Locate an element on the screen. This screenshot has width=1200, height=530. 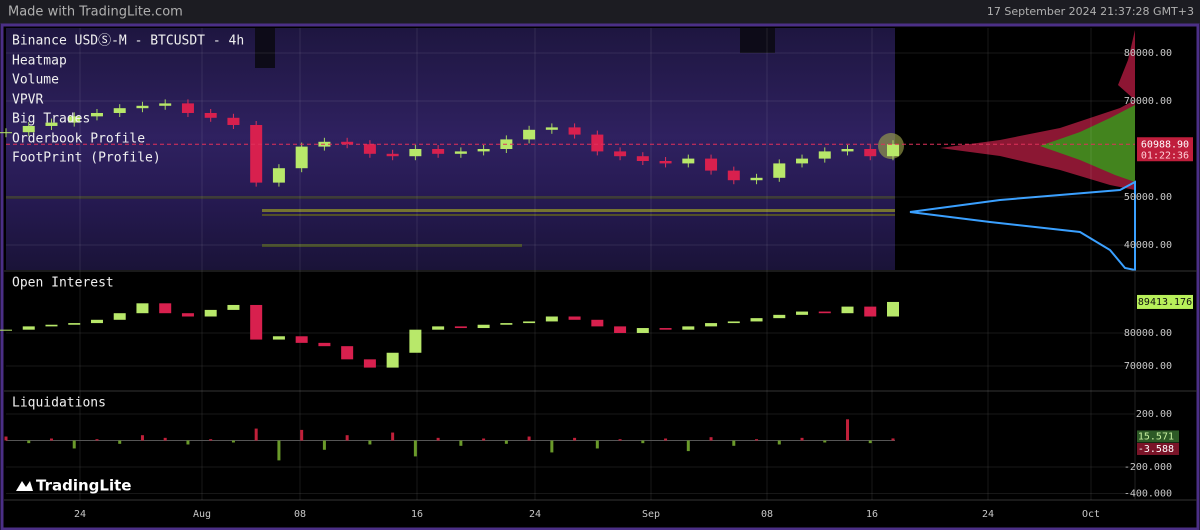
y-tick-label: 70000.00 is located at coordinates (1148, 101).